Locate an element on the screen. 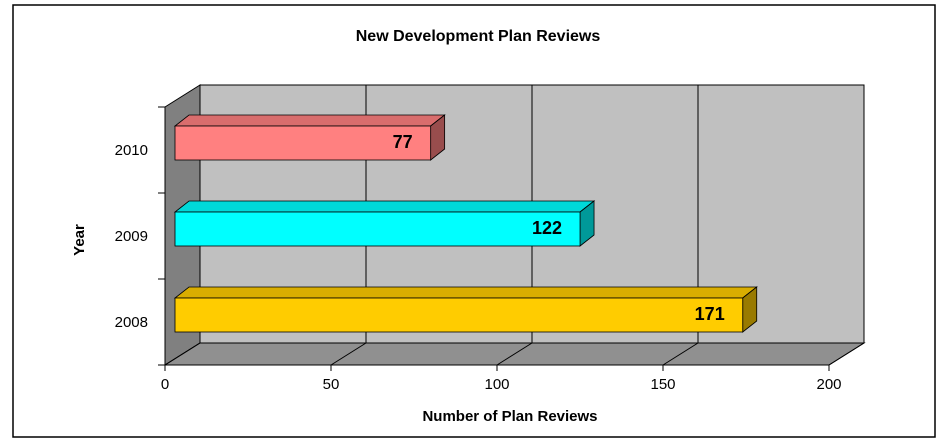  data-label: 122 is located at coordinates (547, 228).